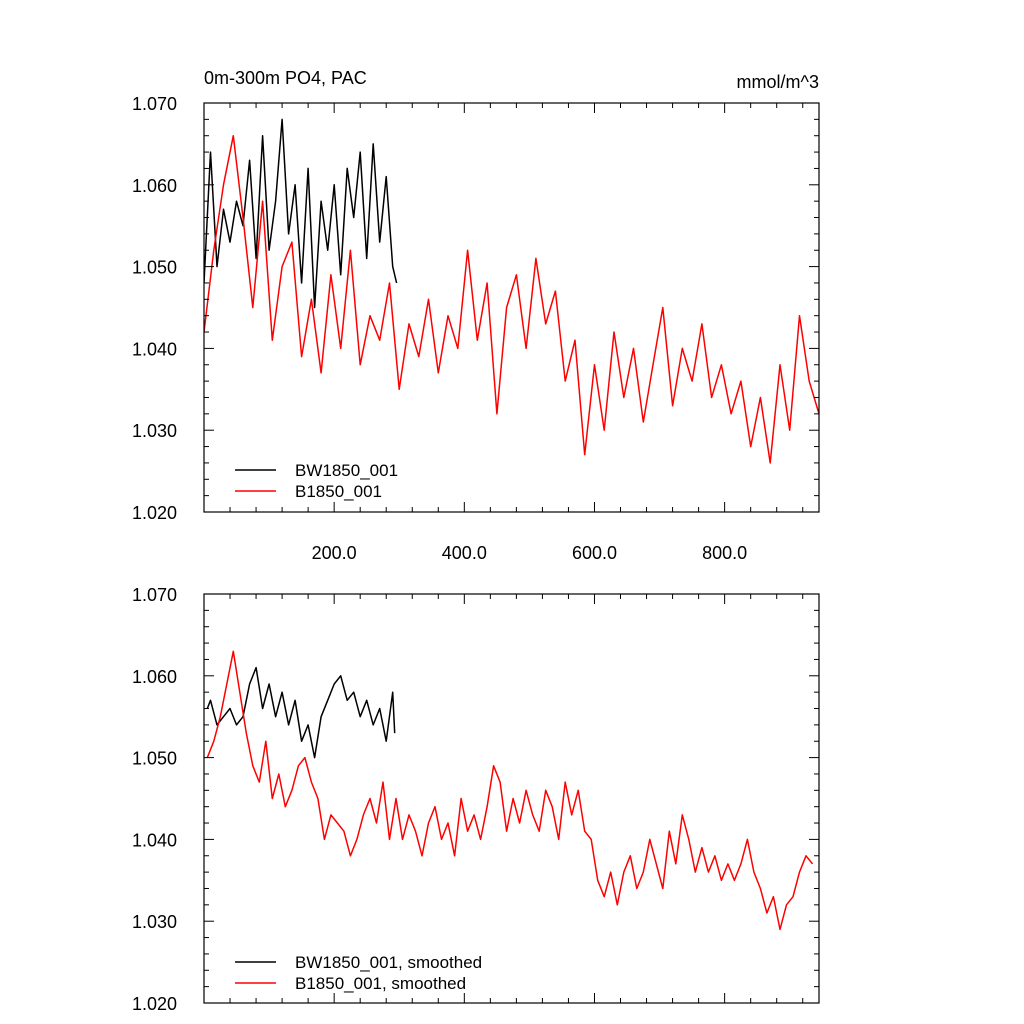 This screenshot has height=1024, width=1024. Describe the element at coordinates (338, 491) in the screenshot. I see `legend-label: B1850_001` at that location.